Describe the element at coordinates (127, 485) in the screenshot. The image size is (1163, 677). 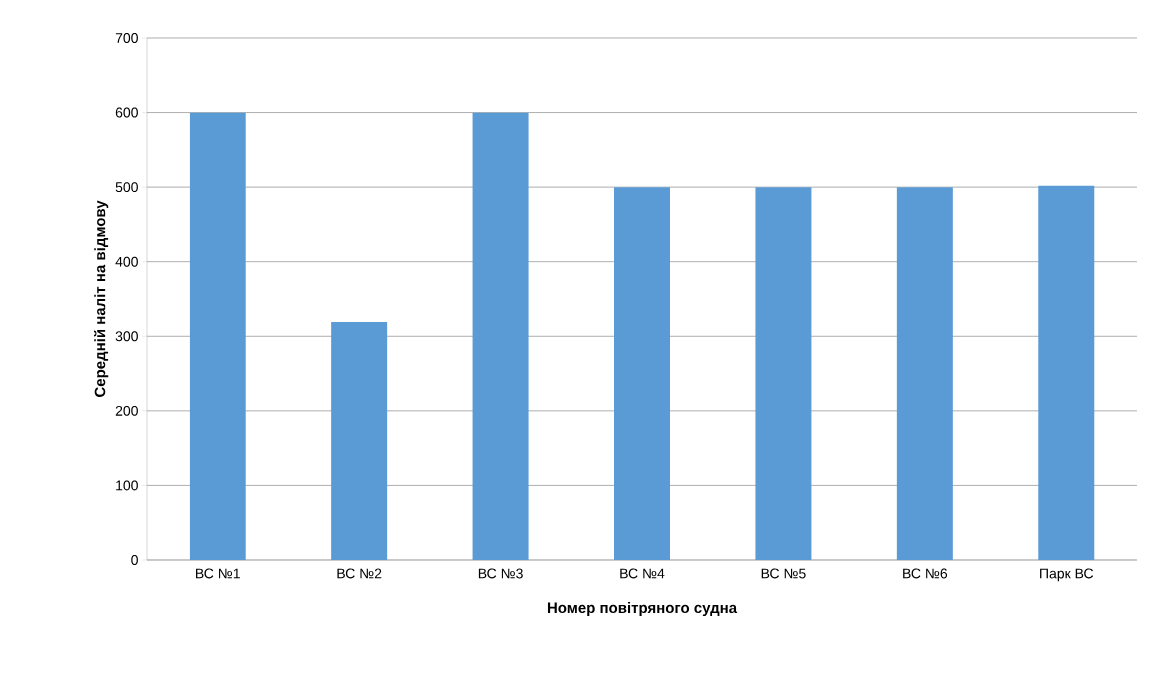
I see `y-tick-label: 100` at that location.